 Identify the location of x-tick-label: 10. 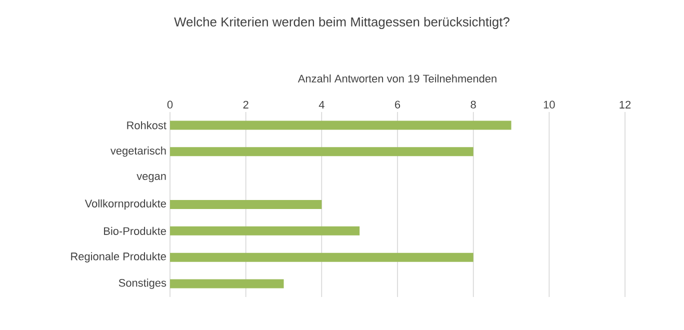
(549, 104).